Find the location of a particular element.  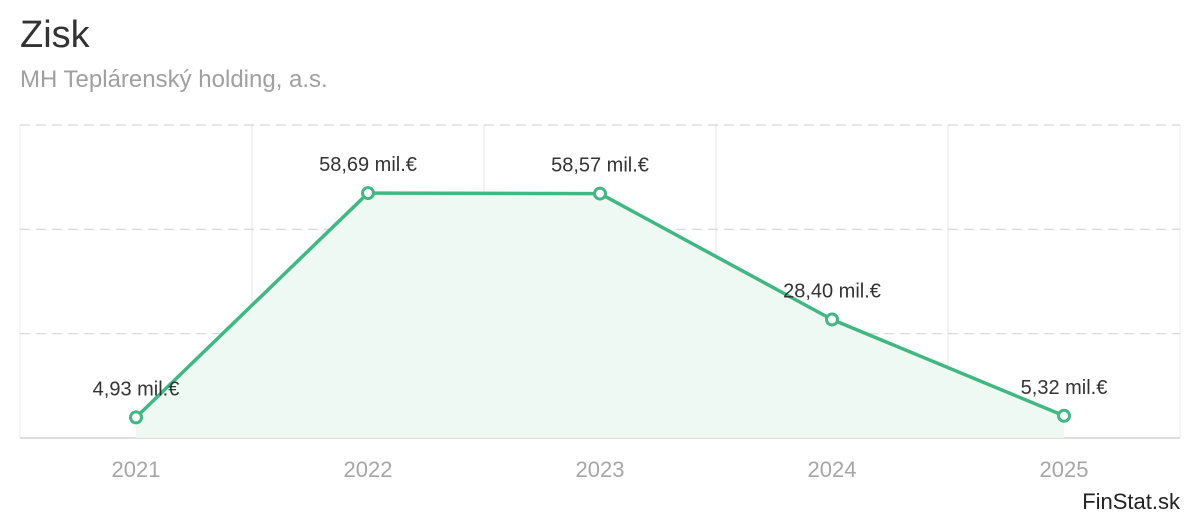

x-tick-label: 2021 is located at coordinates (136, 469).